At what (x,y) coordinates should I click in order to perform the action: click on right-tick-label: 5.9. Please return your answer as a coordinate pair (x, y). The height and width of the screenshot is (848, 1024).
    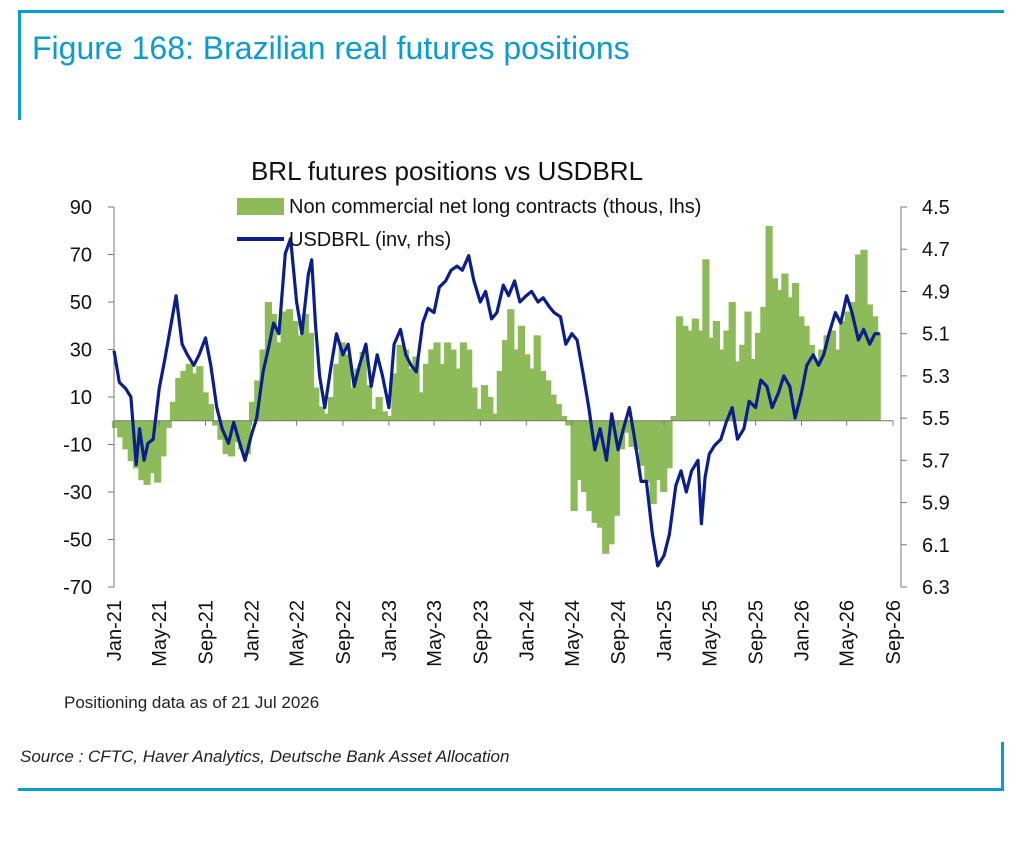
    Looking at the image, I should click on (936, 504).